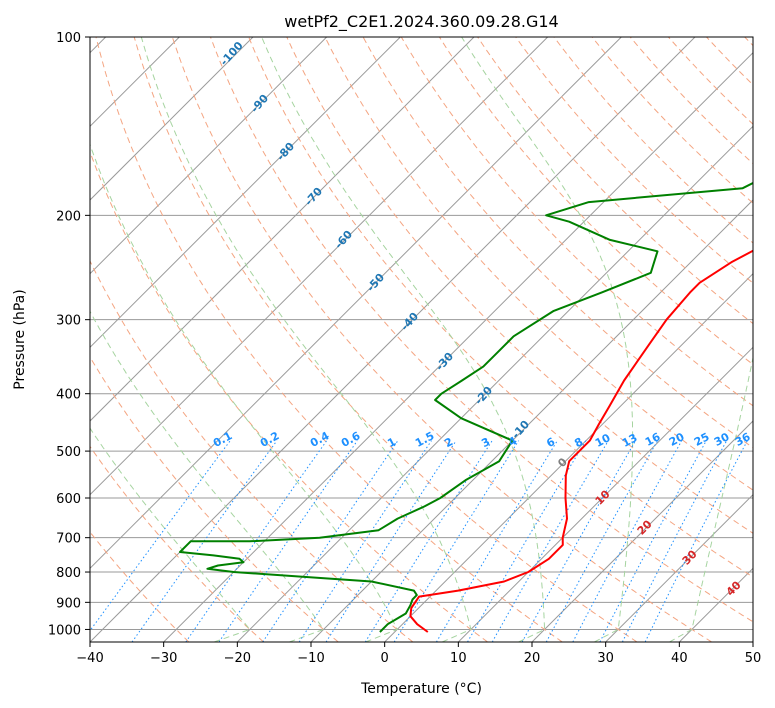 This screenshot has width=775, height=708. Describe the element at coordinates (722, 439) in the screenshot. I see `mixing-ratio-label: 30` at that location.